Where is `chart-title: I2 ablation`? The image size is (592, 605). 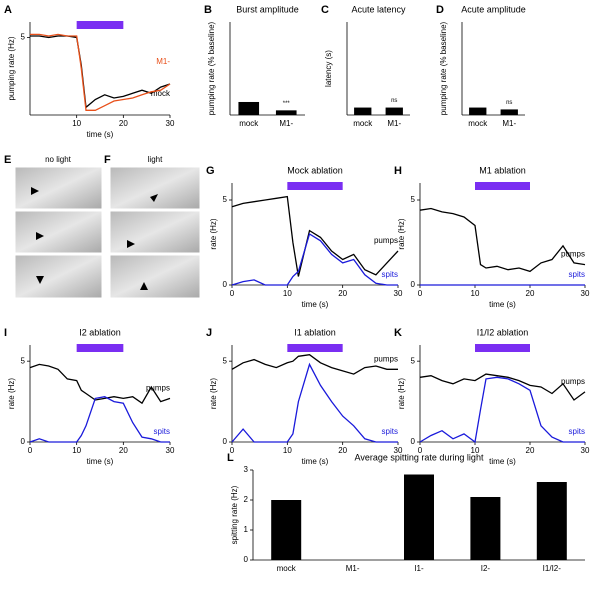 chart-title: I2 ablation is located at coordinates (100, 332).